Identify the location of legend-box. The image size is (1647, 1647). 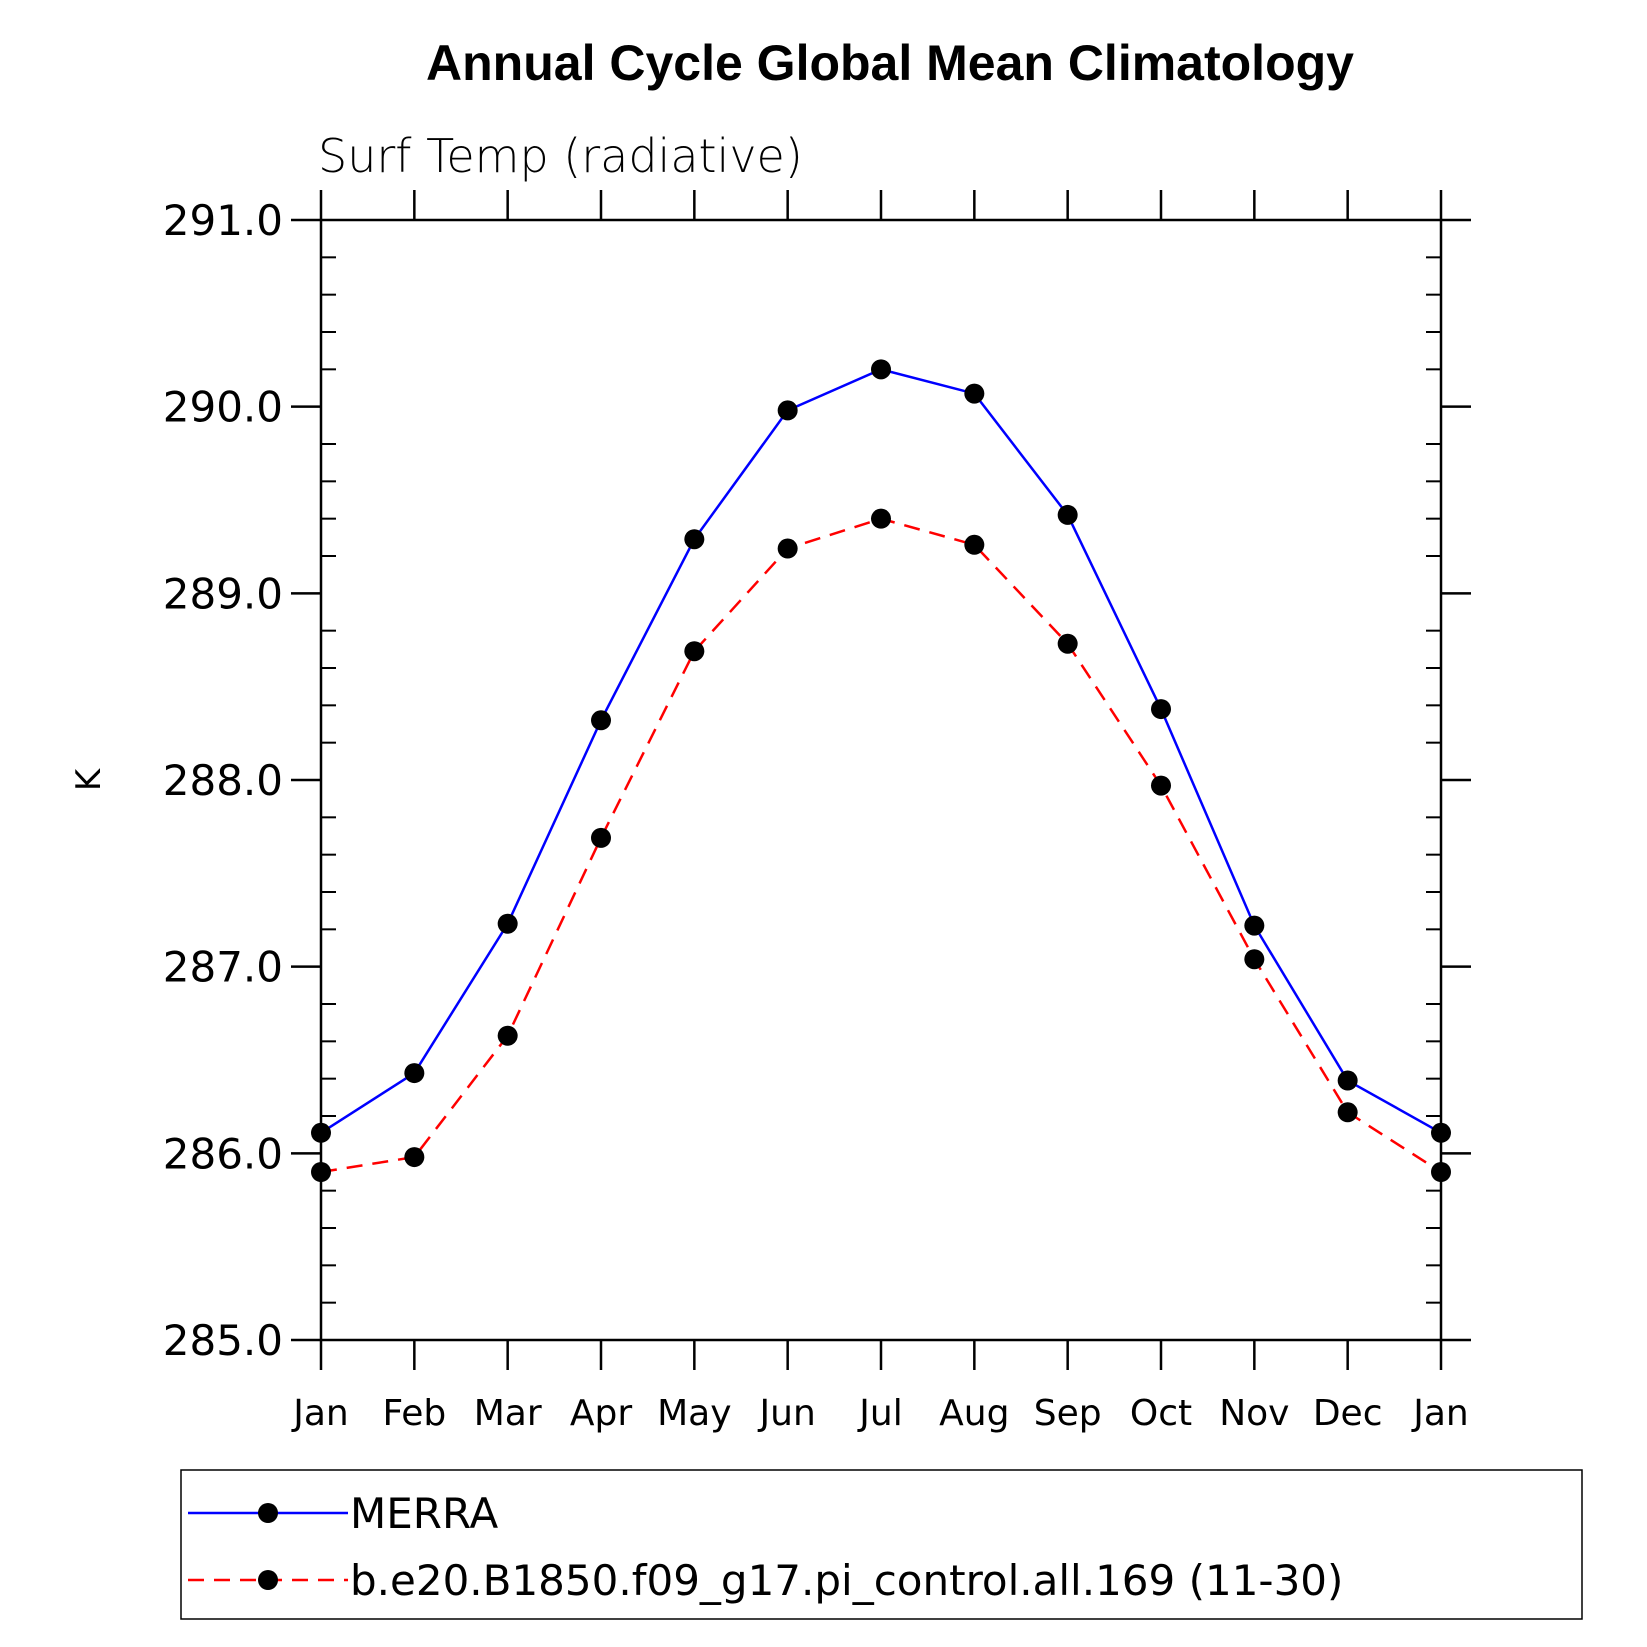
(881, 1544).